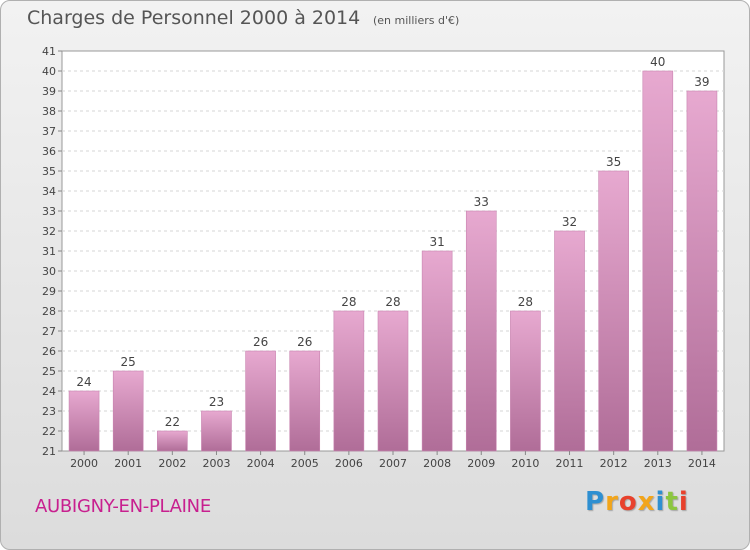 This screenshot has height=550, width=750. What do you see at coordinates (658, 463) in the screenshot?
I see `x-tick-label: 2013` at bounding box center [658, 463].